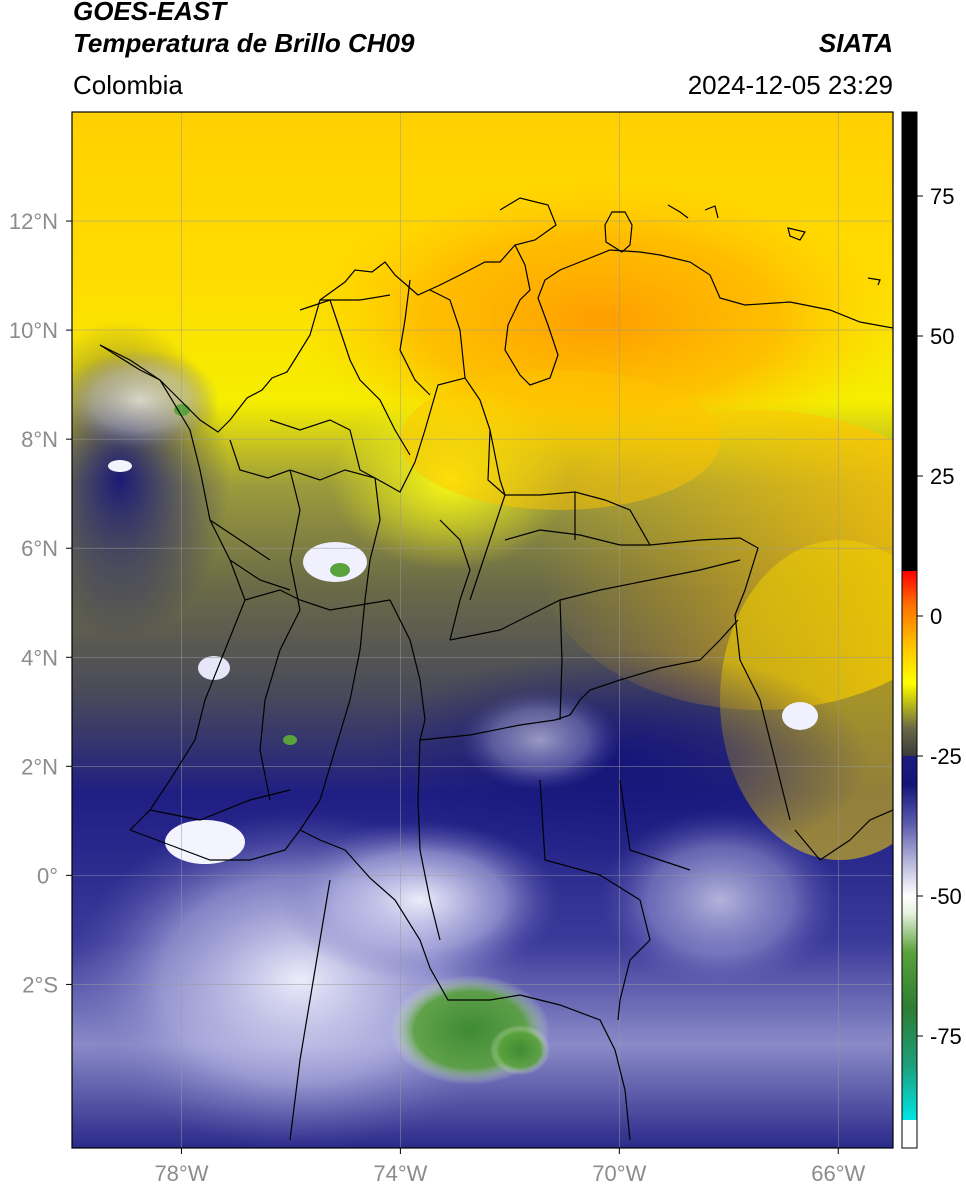 This screenshot has height=1190, width=966. I want to click on lat-tick-label: 12°N, so click(33, 221).